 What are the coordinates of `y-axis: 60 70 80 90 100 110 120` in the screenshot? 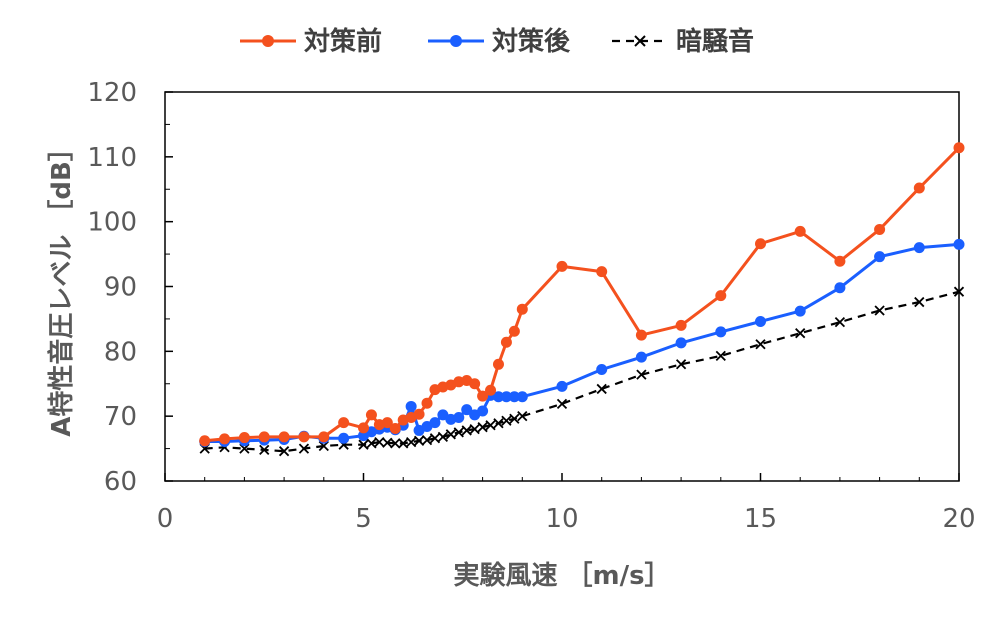 It's located at (130, 287).